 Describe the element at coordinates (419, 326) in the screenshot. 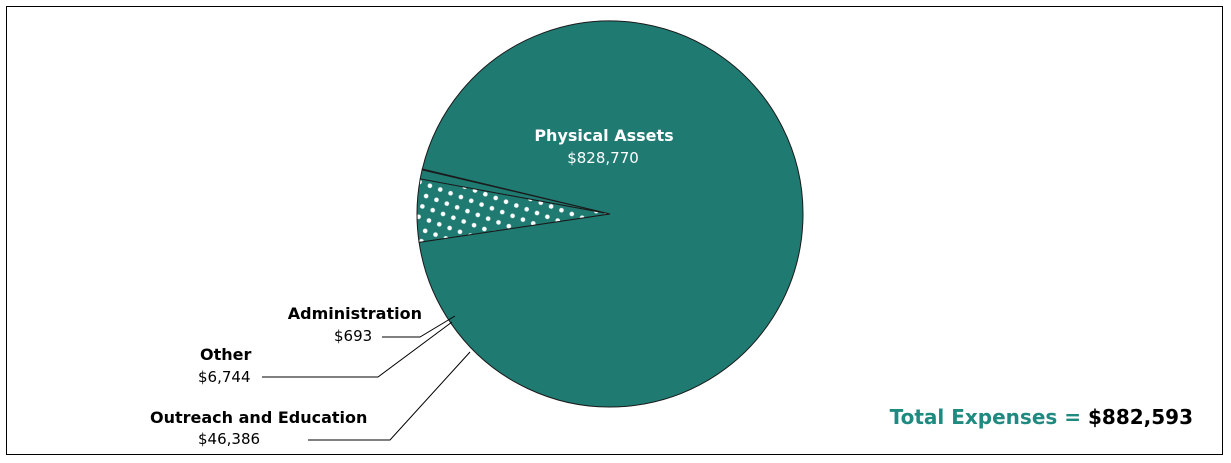

I see `leader-administration` at that location.